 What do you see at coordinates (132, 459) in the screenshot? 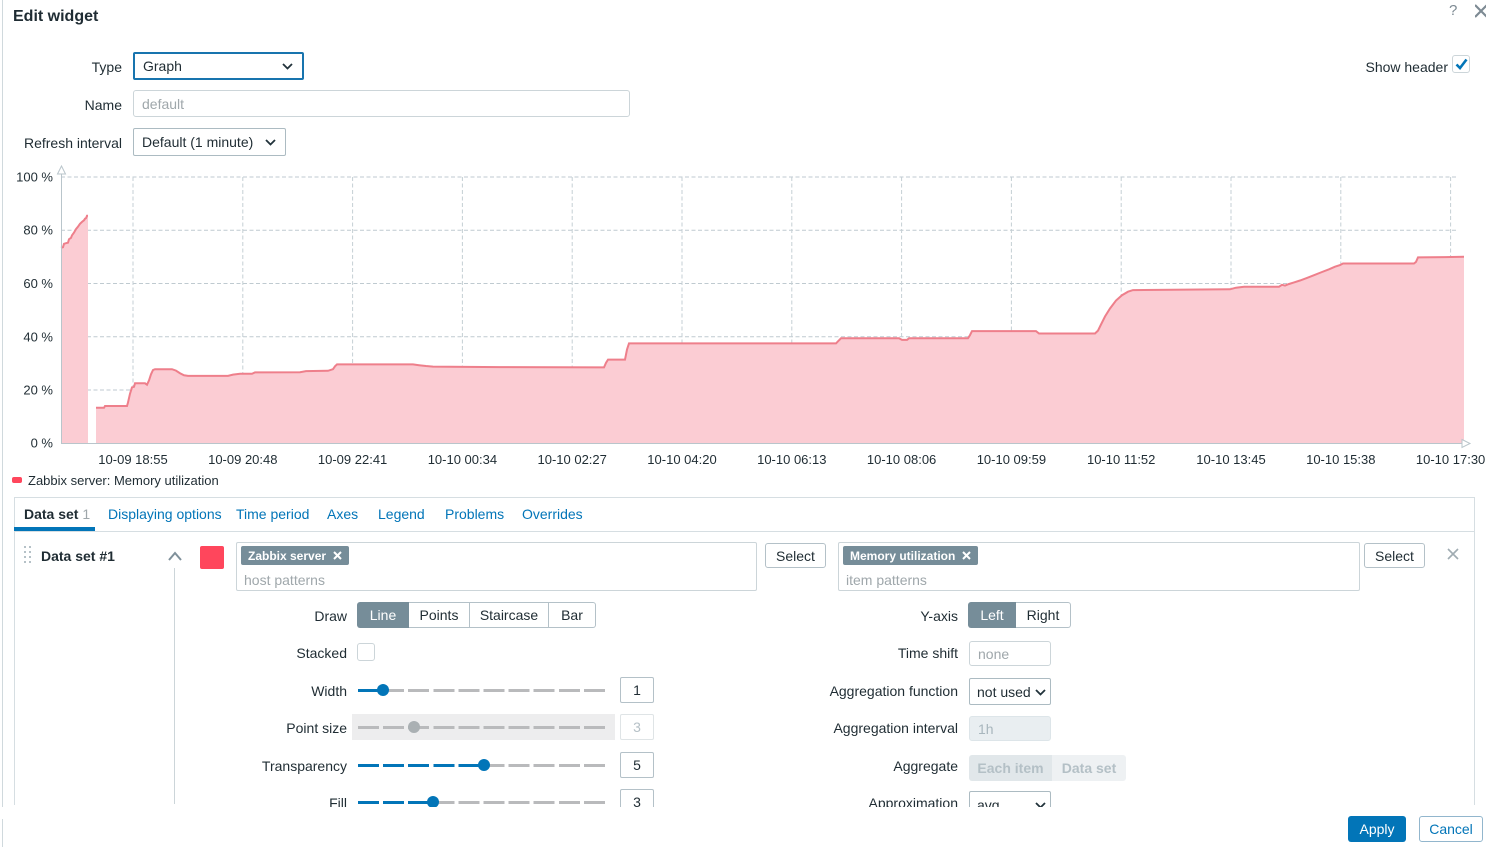
I see `svg-text: 10-09 18:55` at bounding box center [132, 459].